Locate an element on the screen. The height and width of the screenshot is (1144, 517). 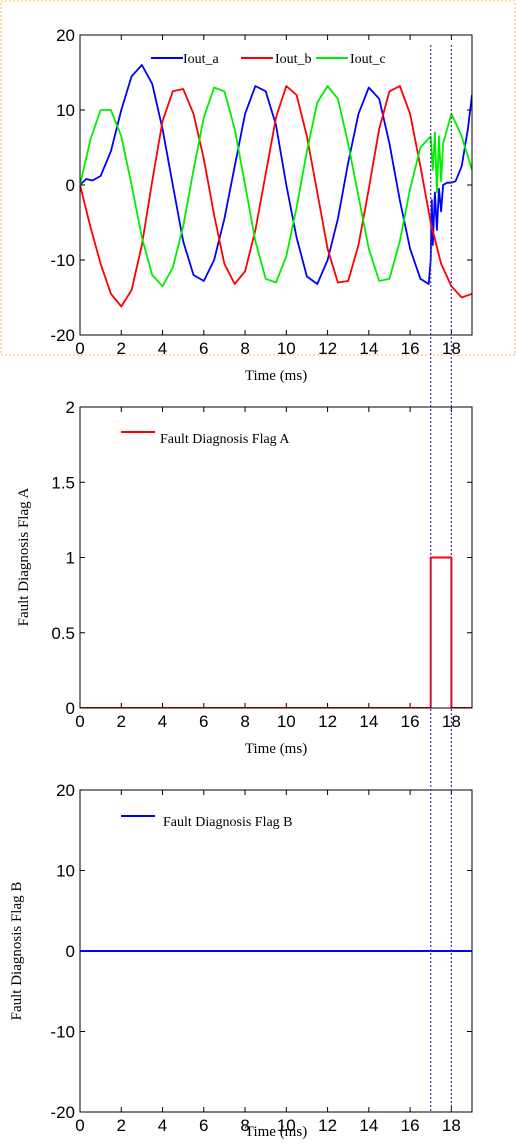
legend-label-flag-b: Fault Diagnosis Flag B is located at coordinates (228, 822).